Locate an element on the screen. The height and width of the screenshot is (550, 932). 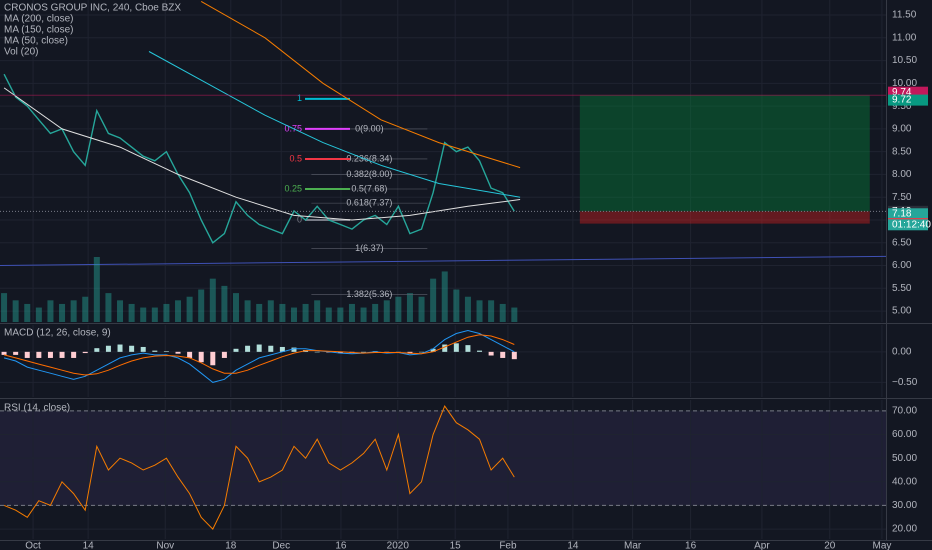
macd-line is located at coordinates (259, 355).